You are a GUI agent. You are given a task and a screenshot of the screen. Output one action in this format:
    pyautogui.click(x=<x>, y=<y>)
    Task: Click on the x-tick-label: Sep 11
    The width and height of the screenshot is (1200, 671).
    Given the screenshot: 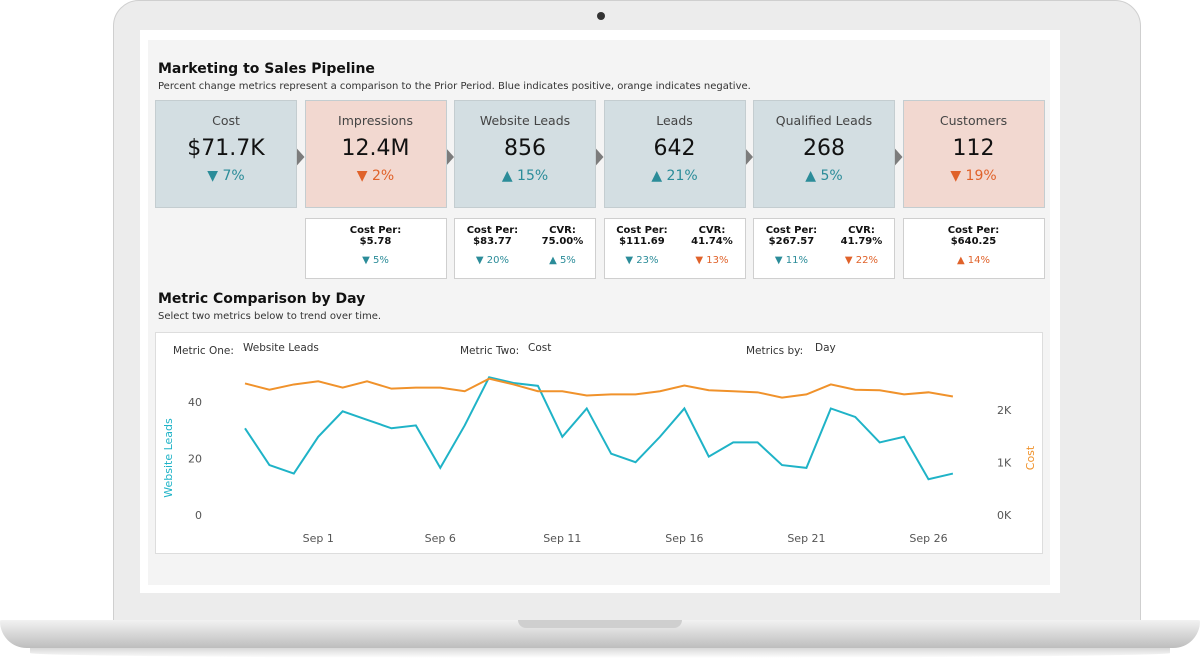 What is the action you would take?
    pyautogui.click(x=562, y=538)
    